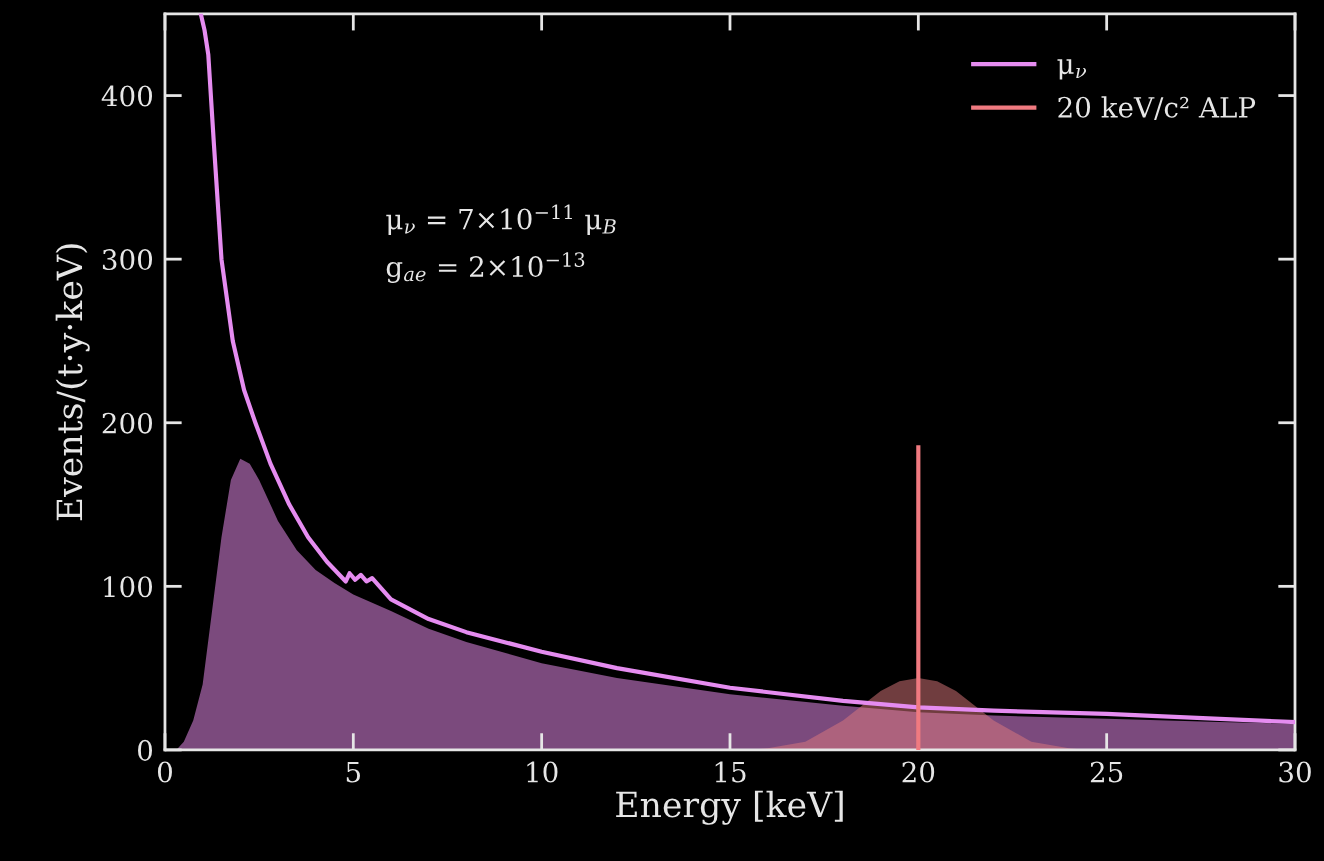 The width and height of the screenshot is (1324, 861). I want to click on x-tick-label: 10, so click(542, 772).